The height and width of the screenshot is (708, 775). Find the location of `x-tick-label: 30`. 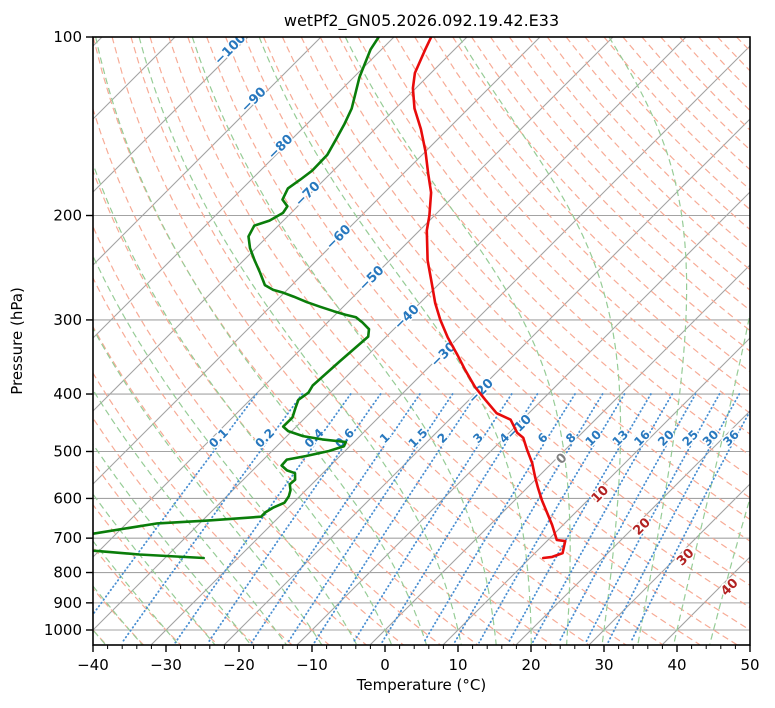

x-tick-label: 30 is located at coordinates (603, 665).